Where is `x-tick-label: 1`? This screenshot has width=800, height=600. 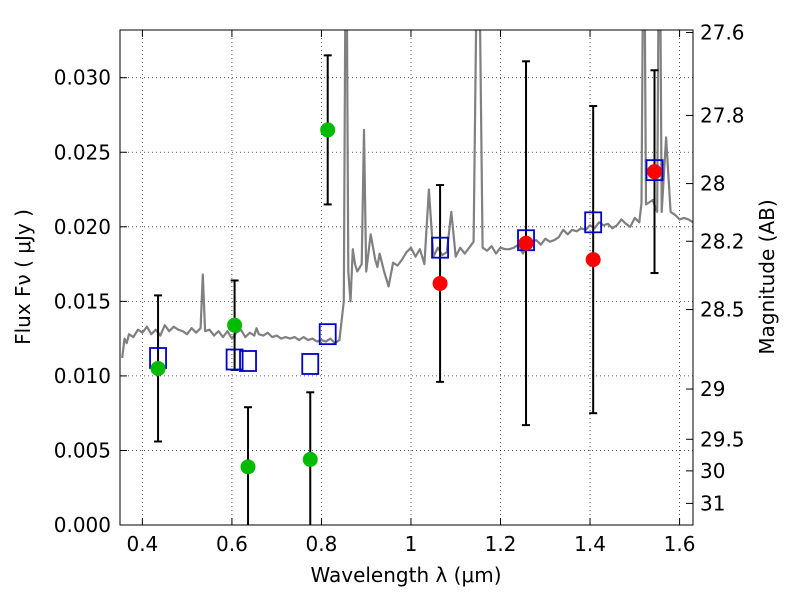
x-tick-label: 1 is located at coordinates (411, 544).